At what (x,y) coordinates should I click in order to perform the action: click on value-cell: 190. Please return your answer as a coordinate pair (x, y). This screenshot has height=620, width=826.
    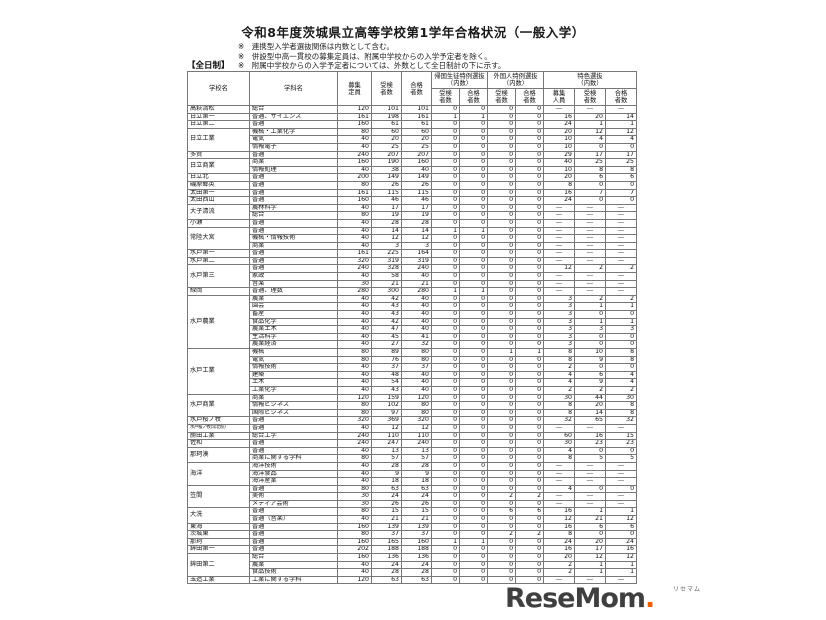
    Looking at the image, I should click on (386, 162).